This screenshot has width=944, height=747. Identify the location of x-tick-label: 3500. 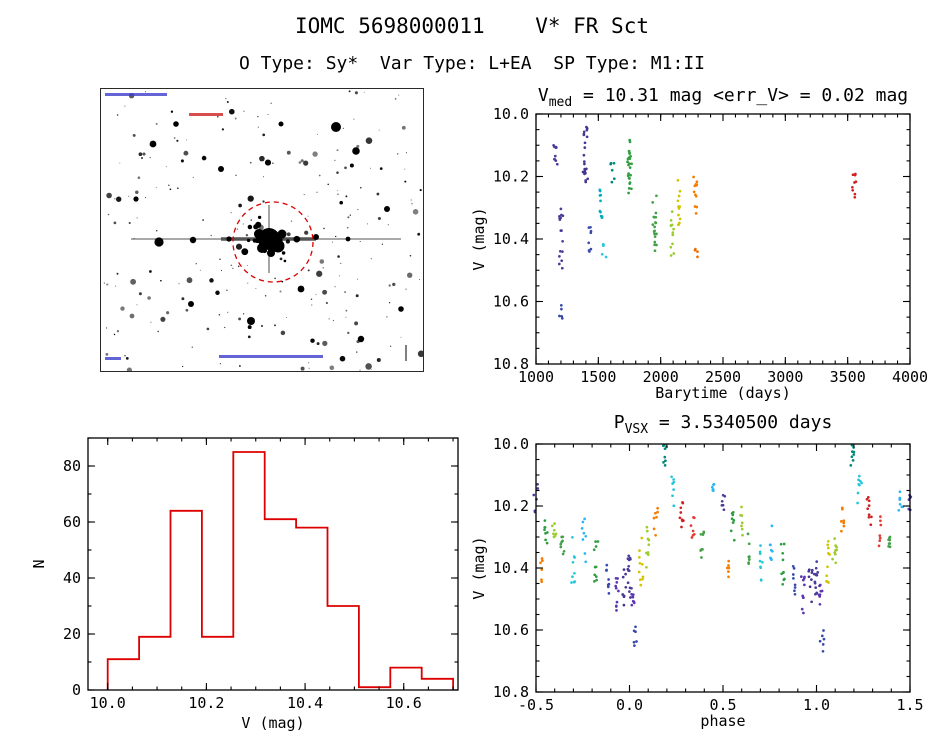
(848, 377).